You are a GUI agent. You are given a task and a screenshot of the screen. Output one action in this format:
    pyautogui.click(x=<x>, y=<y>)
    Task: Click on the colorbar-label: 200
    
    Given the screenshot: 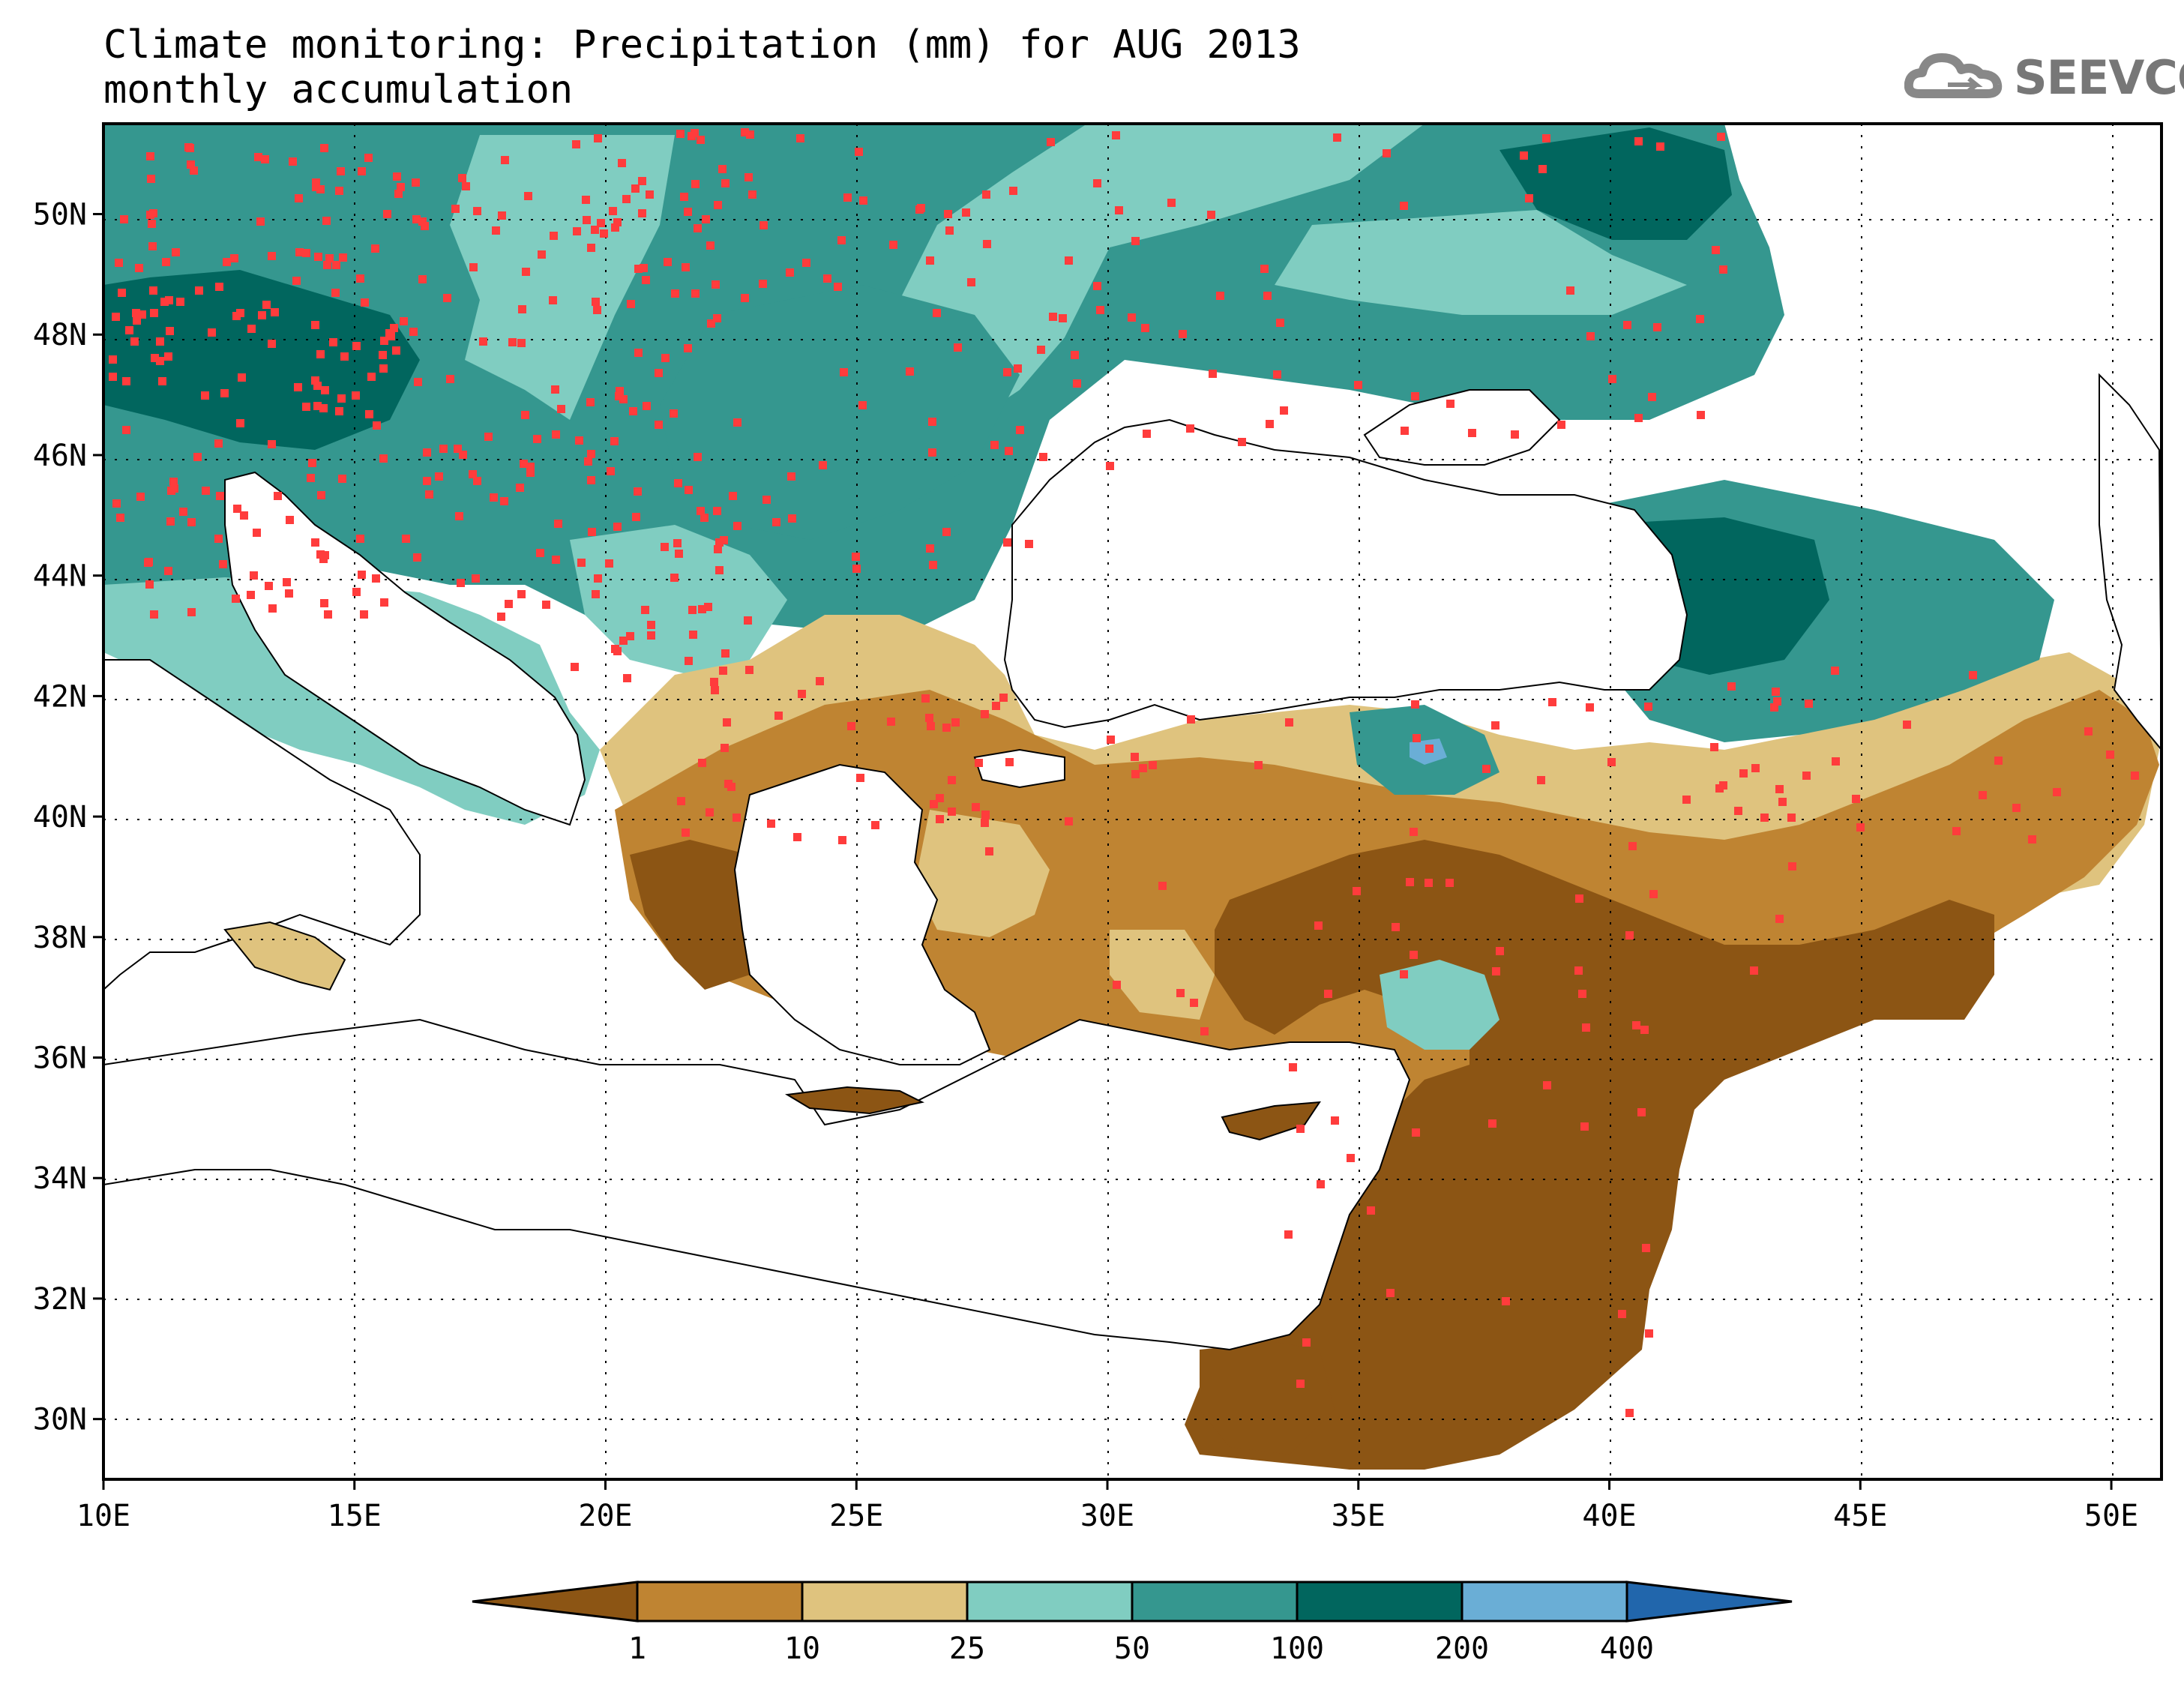 What is the action you would take?
    pyautogui.click(x=1462, y=1649)
    